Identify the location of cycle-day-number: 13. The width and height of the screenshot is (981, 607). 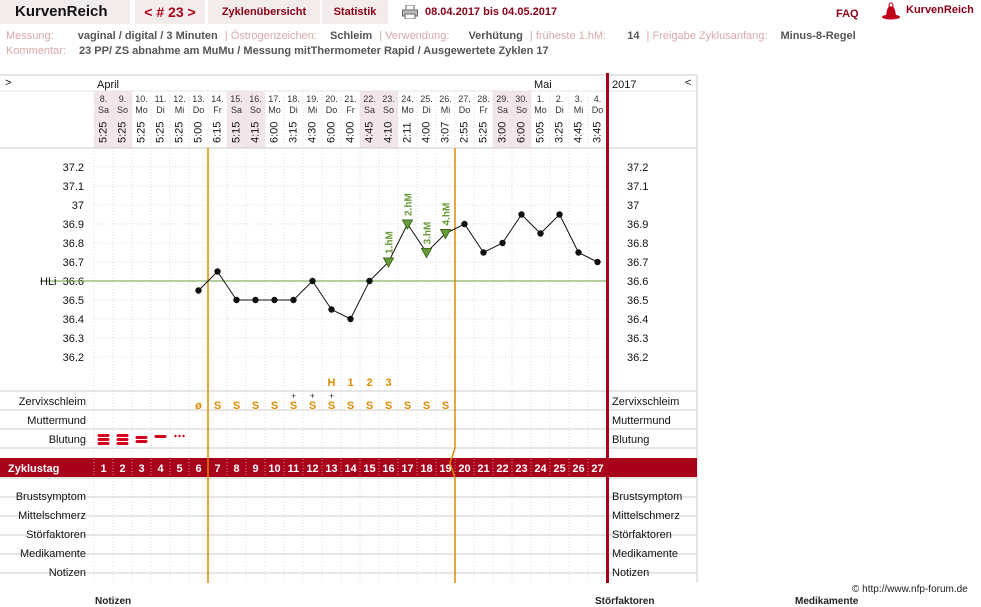
(331, 469).